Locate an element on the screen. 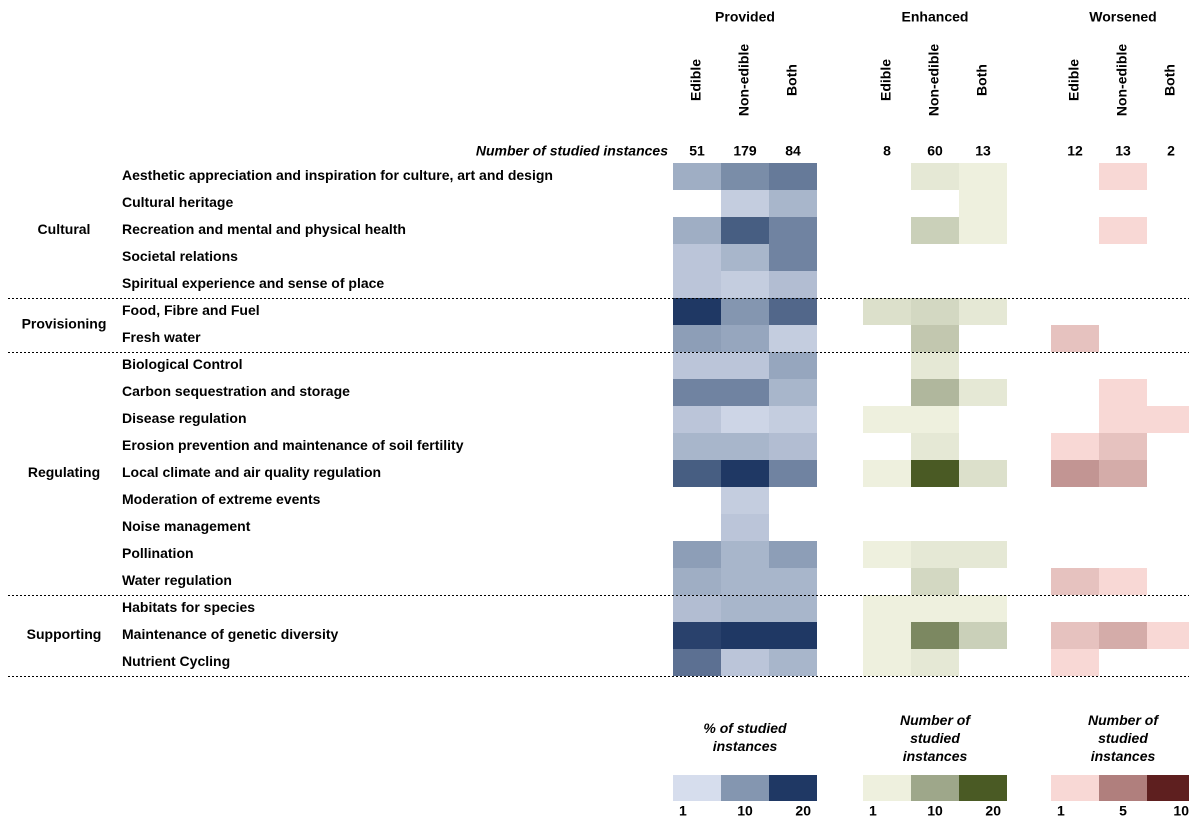 The image size is (1189, 820). group-title: Provided is located at coordinates (745, 17).